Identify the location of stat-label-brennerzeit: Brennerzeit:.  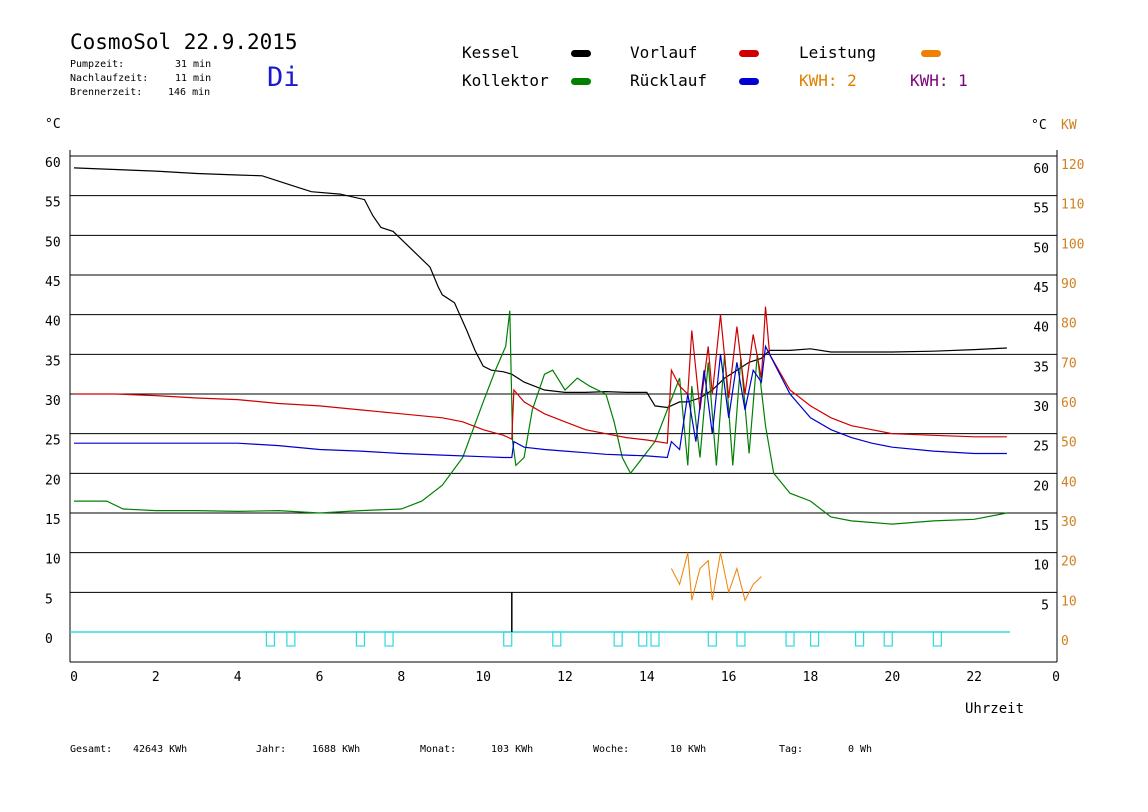
(106, 92).